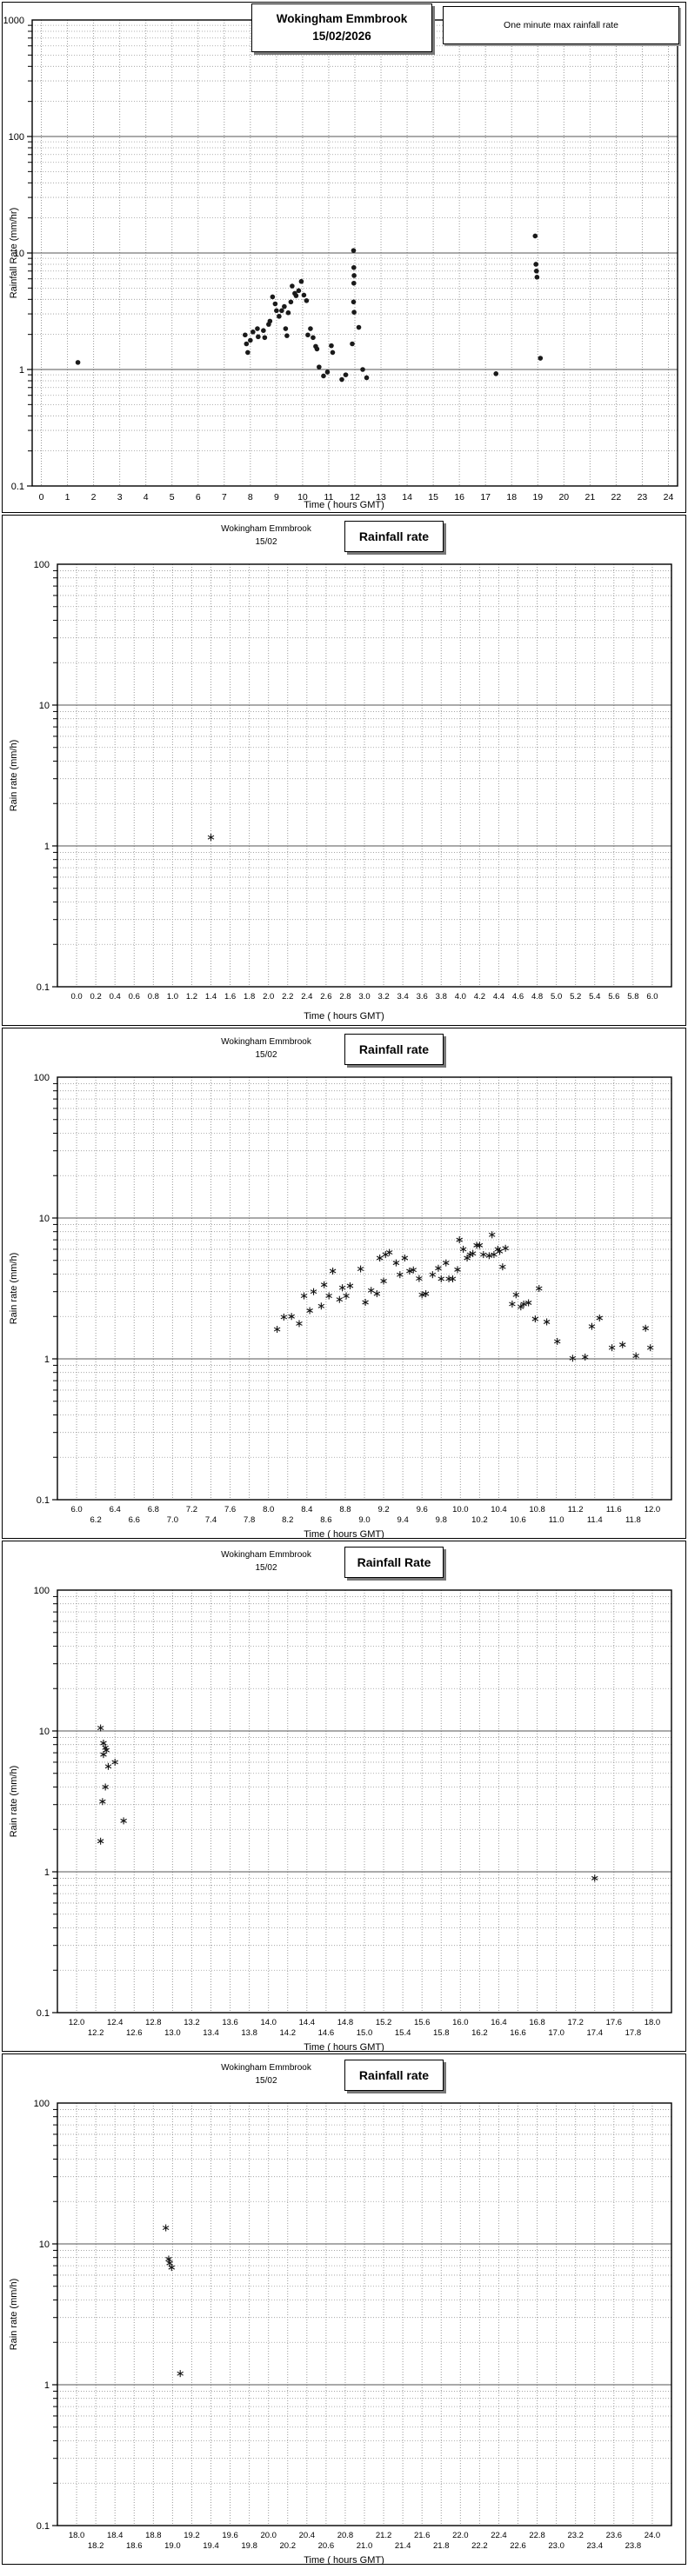 The width and height of the screenshot is (688, 2576). I want to click on svg-text: 0.2, so click(96, 997).